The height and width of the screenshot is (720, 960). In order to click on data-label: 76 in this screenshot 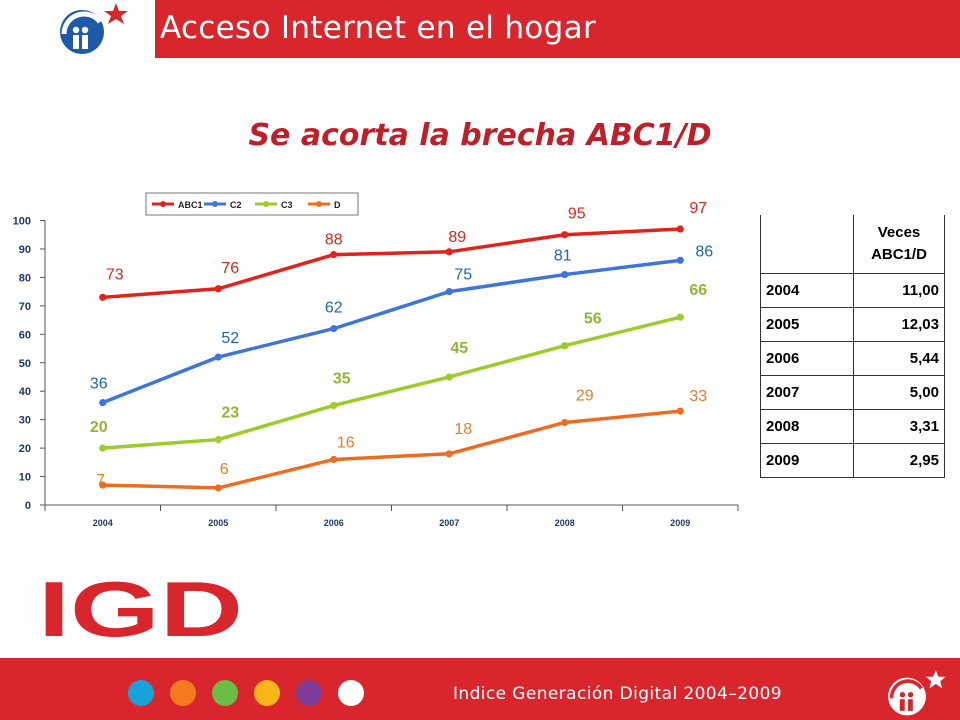, I will do `click(230, 268)`.